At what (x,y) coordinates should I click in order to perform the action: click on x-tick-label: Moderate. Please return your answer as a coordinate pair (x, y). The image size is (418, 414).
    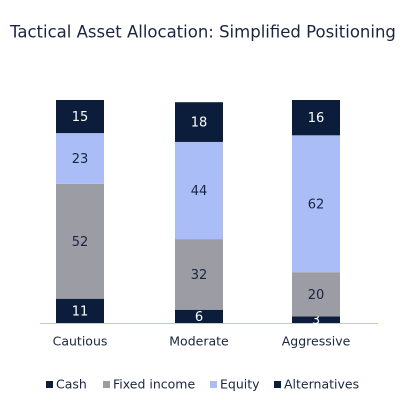
    Looking at the image, I should click on (199, 341).